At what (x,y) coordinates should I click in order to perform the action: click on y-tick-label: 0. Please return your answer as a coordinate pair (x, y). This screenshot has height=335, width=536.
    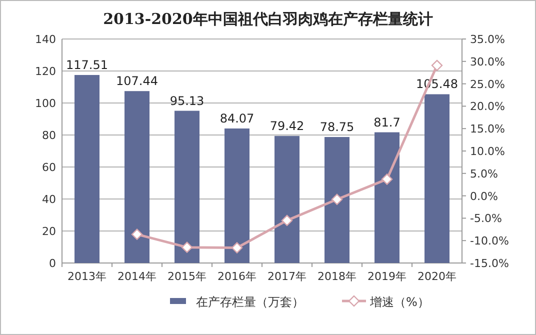
    Looking at the image, I should click on (52, 263).